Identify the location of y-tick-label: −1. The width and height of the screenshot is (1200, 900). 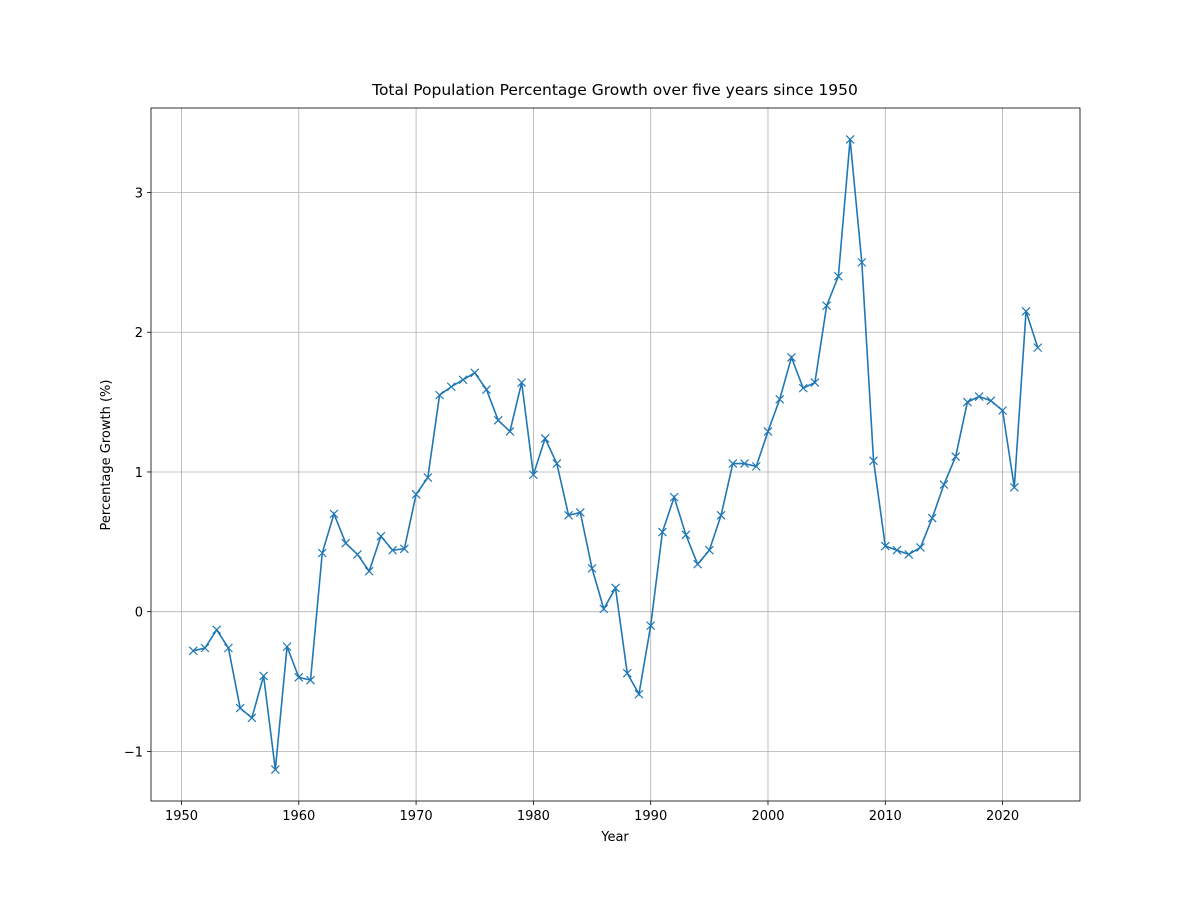
(133, 752).